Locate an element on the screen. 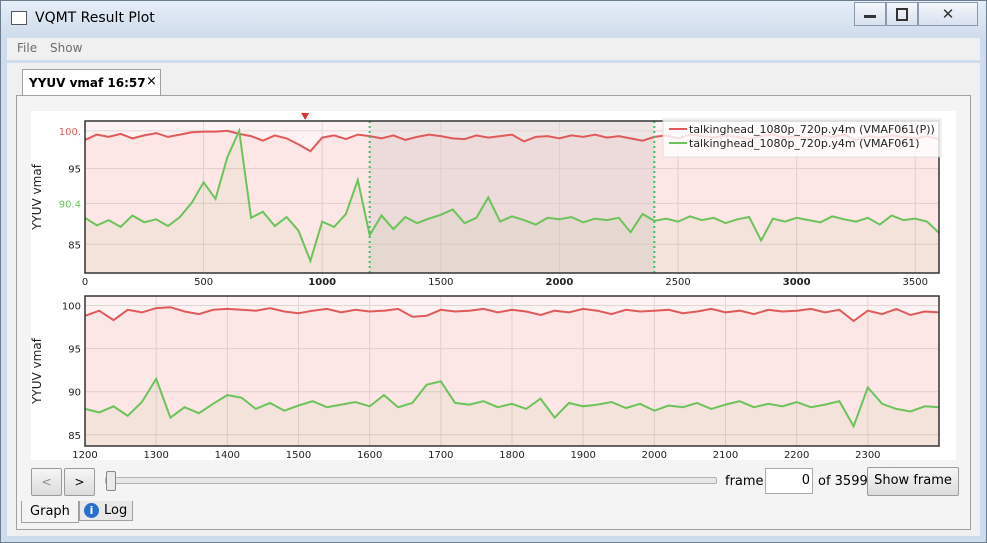 This screenshot has height=543, width=987. show-frame-button: Show frame is located at coordinates (913, 481).